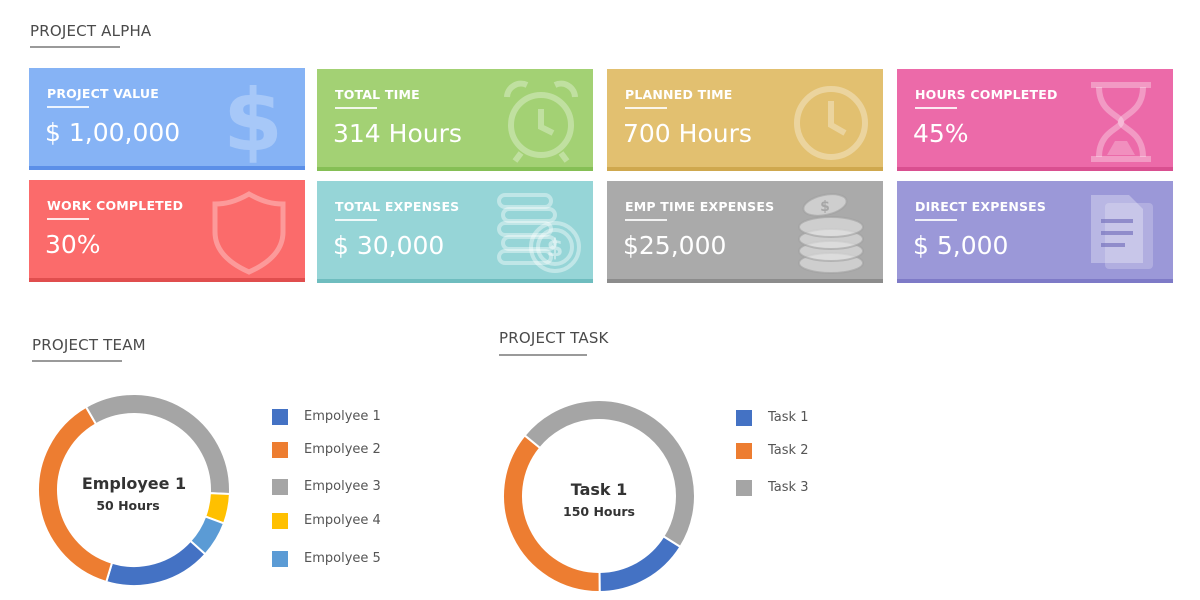  I want to click on hourglass-icon, so click(1121, 122).